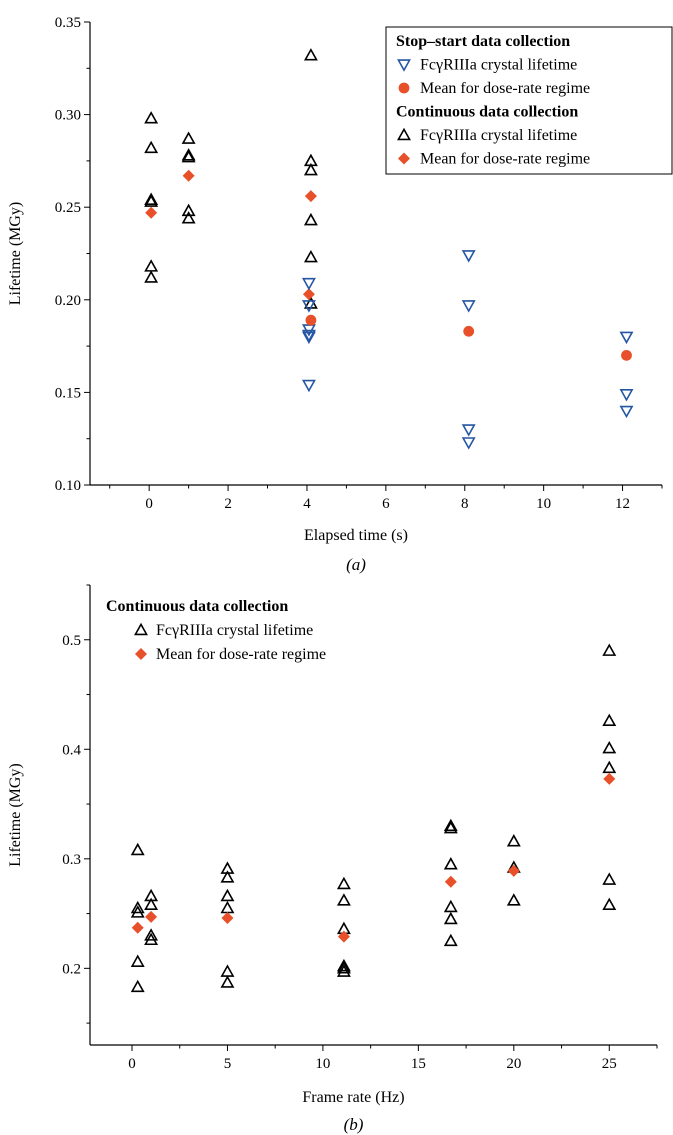 The height and width of the screenshot is (1135, 673). I want to click on y-tick-label: 0.15, so click(68, 393).